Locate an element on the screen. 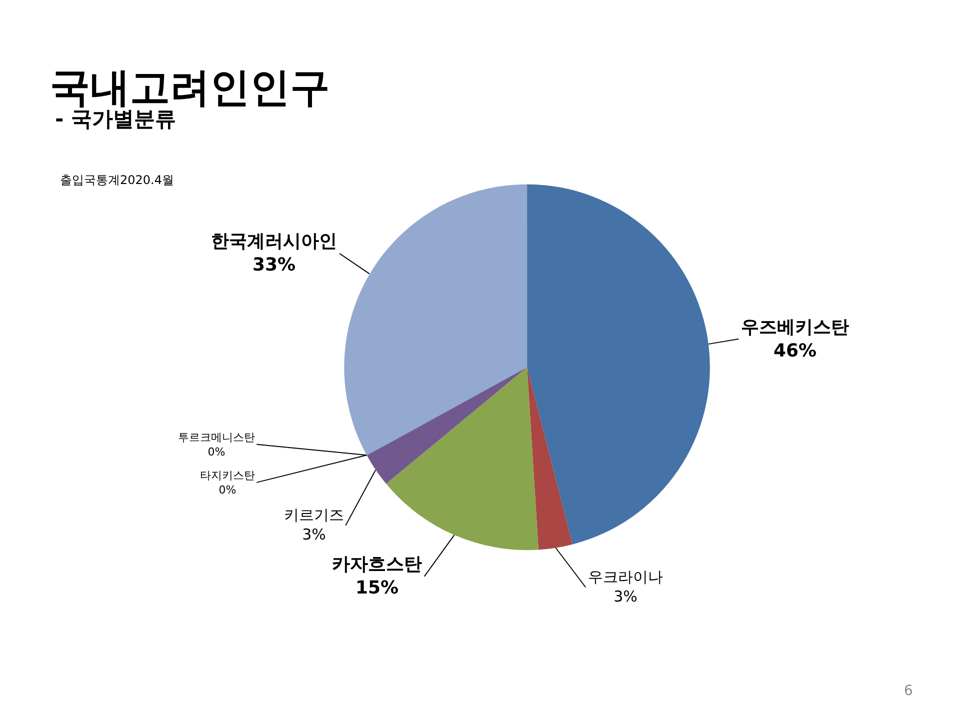 This screenshot has height=720, width=960. category-label: 타지키스탄 is located at coordinates (227, 475).